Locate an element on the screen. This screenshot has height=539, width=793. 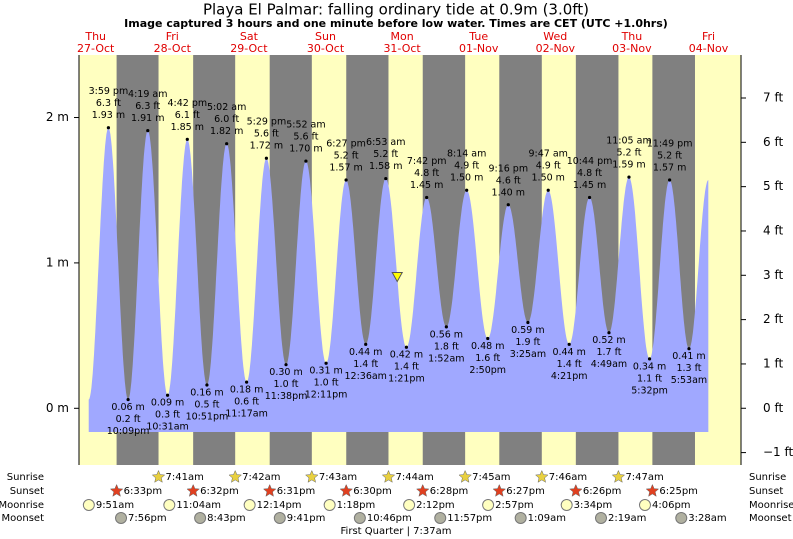
tide-label: 0.34 m is located at coordinates (649, 366).